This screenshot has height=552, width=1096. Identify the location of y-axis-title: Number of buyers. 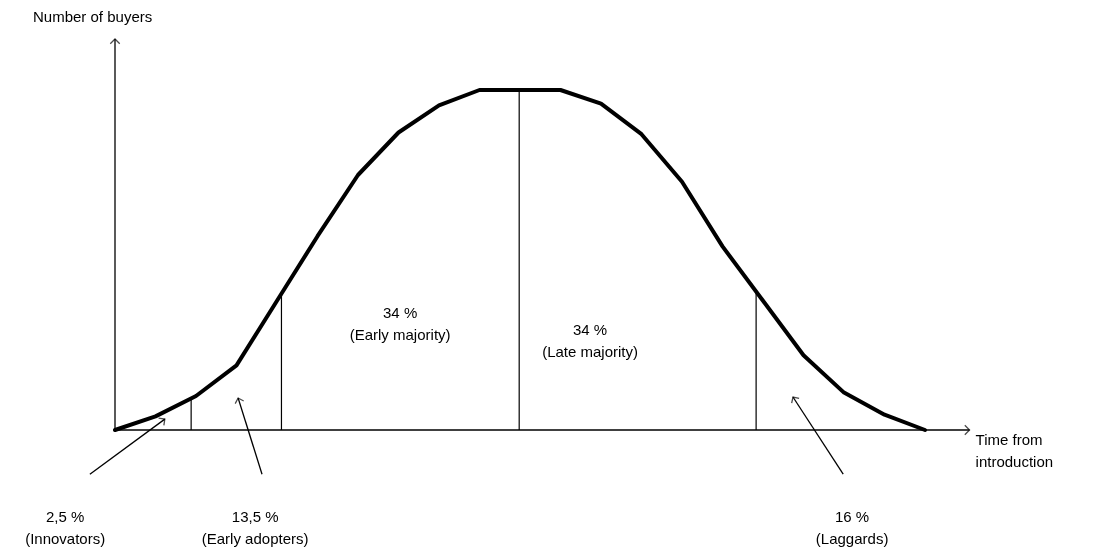
(93, 16).